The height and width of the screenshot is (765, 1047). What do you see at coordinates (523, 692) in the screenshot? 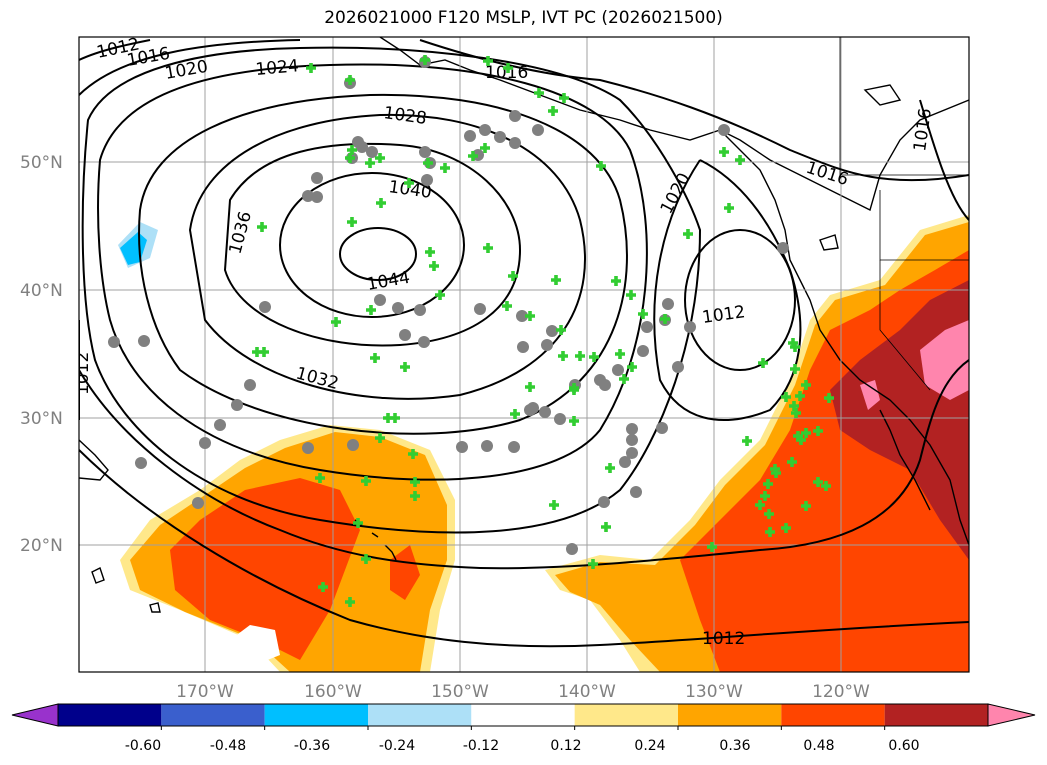
I see `longitude-labels: 170°W 160°W 150°W 140°W 130°W 120°W` at bounding box center [523, 692].